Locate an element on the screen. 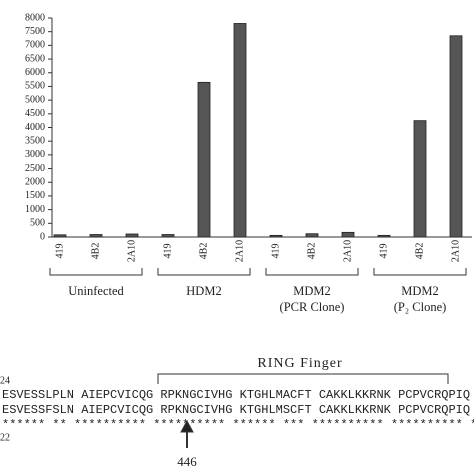  group-label: HDM2 is located at coordinates (203, 291).